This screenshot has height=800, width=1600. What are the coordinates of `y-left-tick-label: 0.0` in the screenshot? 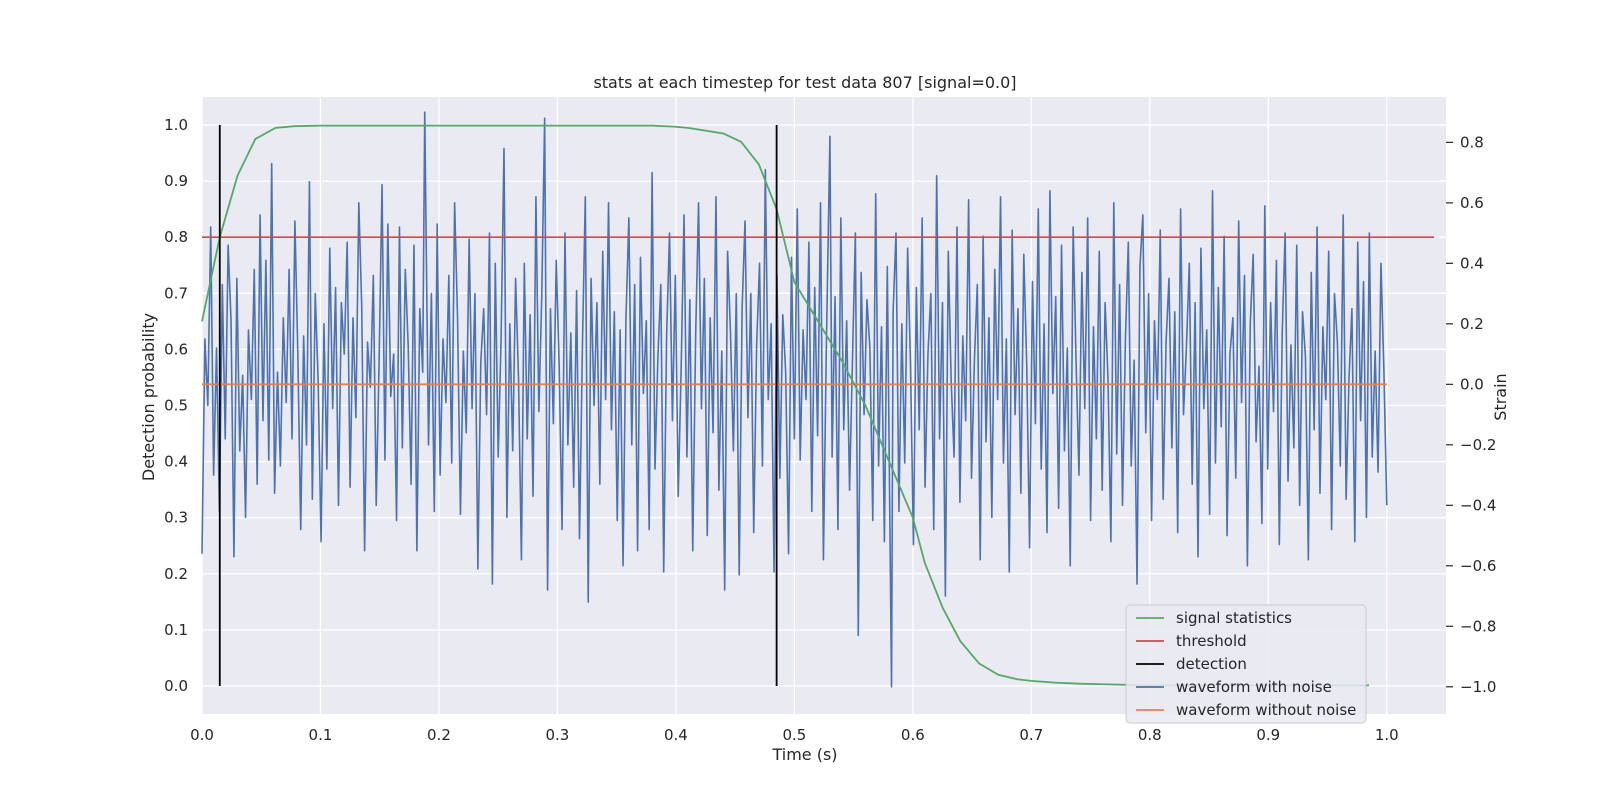 It's located at (176, 686).